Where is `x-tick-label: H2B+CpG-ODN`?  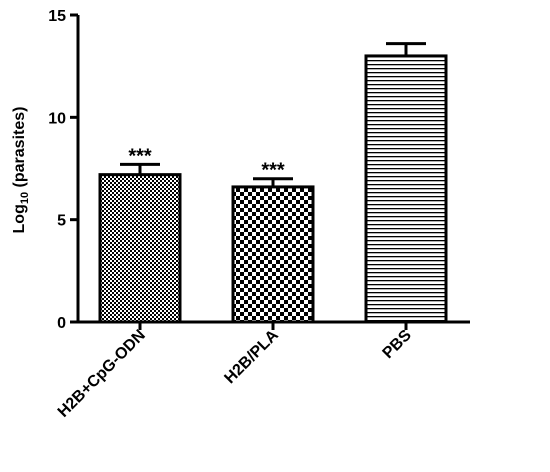 x-tick-label: H2B+CpG-ODN is located at coordinates (102, 374).